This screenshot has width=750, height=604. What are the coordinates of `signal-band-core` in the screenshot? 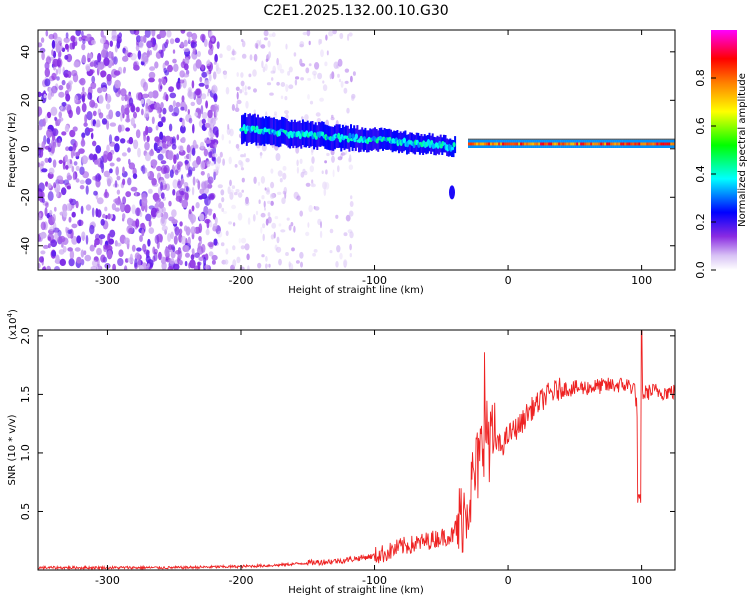 It's located at (348, 140).